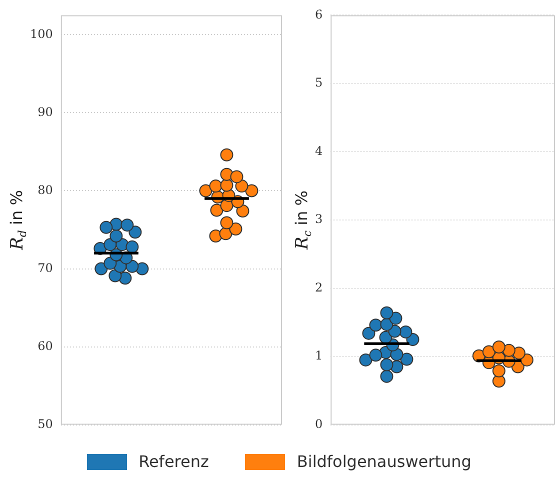  What do you see at coordinates (318, 83) in the screenshot?
I see `y-tick-label: 5` at bounding box center [318, 83].